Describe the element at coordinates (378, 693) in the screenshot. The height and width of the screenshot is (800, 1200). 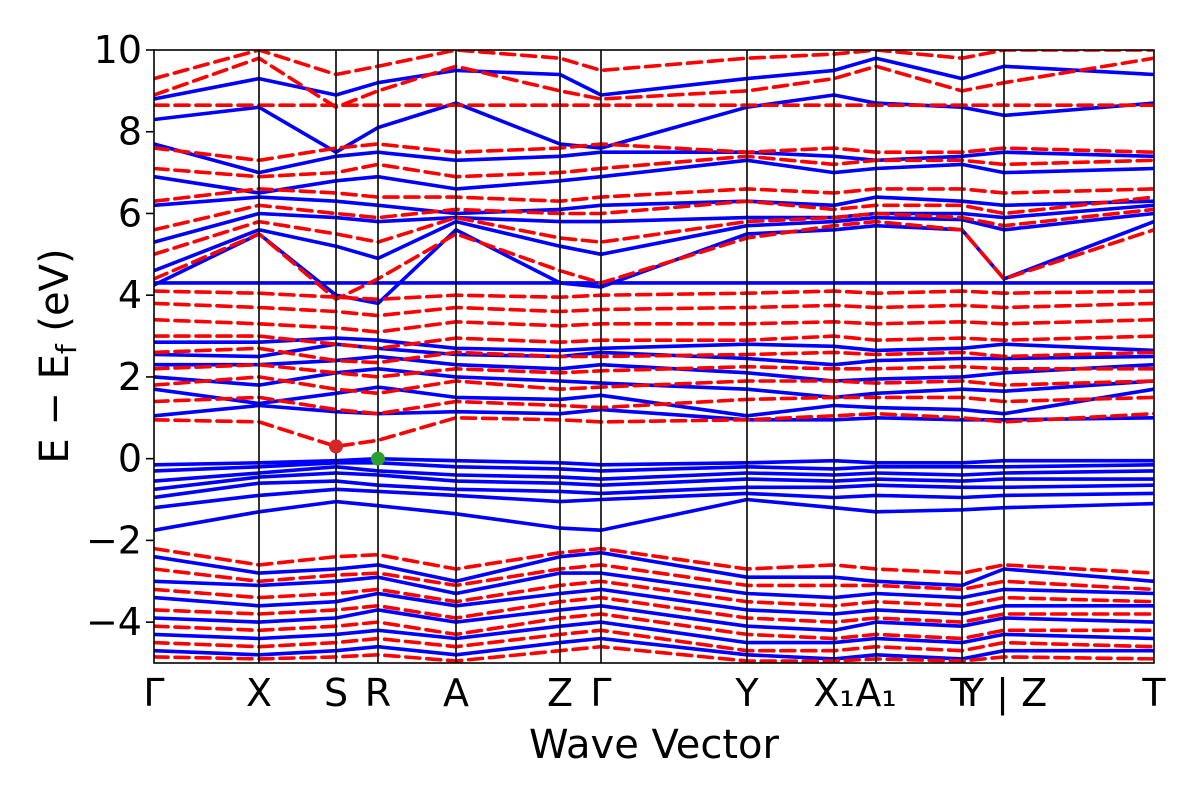
I see `x-tick-label: R` at that location.